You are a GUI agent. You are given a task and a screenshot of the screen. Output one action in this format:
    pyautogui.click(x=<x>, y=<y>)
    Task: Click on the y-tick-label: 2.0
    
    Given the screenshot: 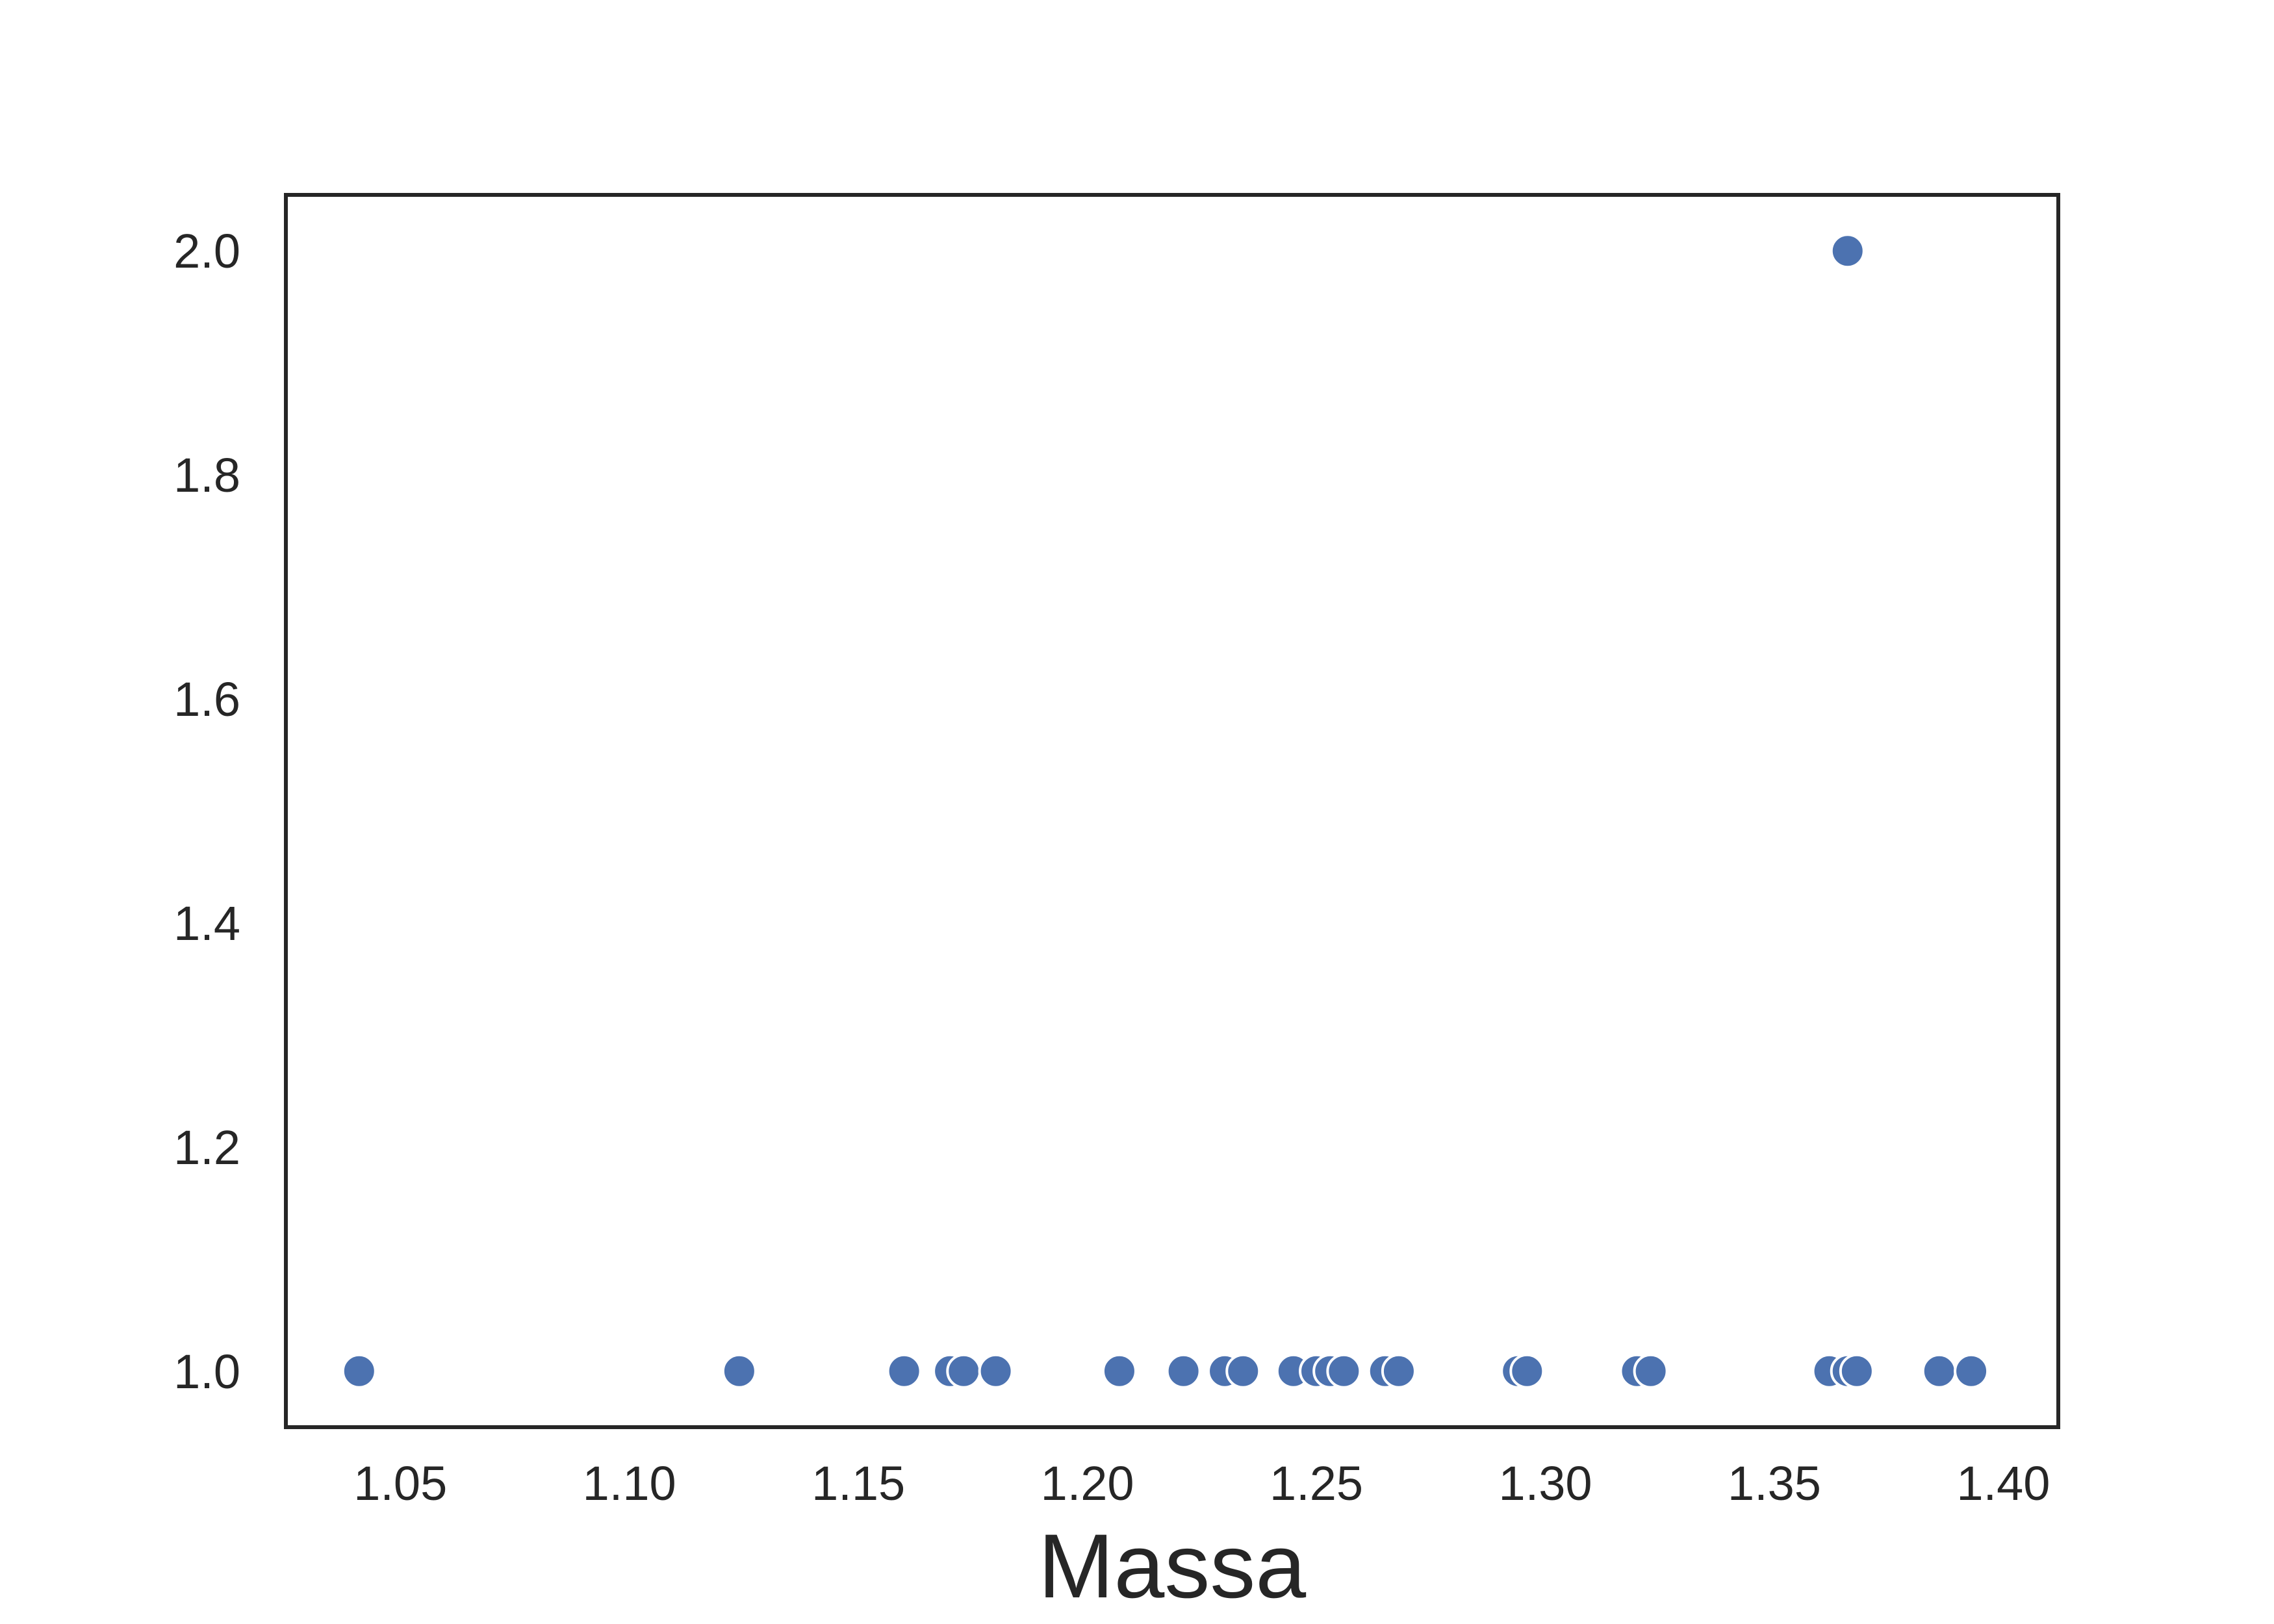 What is the action you would take?
    pyautogui.click(x=206, y=251)
    